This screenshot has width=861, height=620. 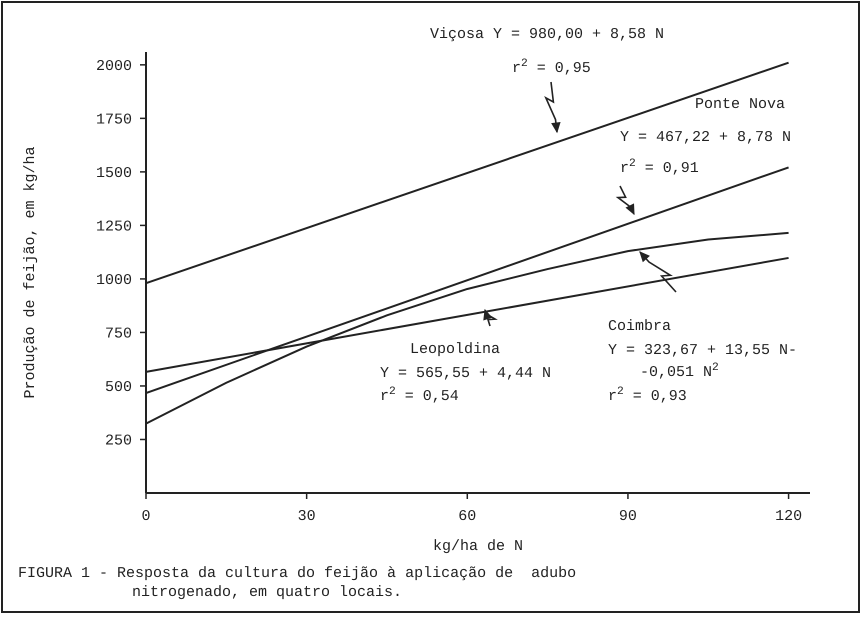 What do you see at coordinates (419, 395) in the screenshot?
I see `annotation: r$^{2}$ = 0,54` at bounding box center [419, 395].